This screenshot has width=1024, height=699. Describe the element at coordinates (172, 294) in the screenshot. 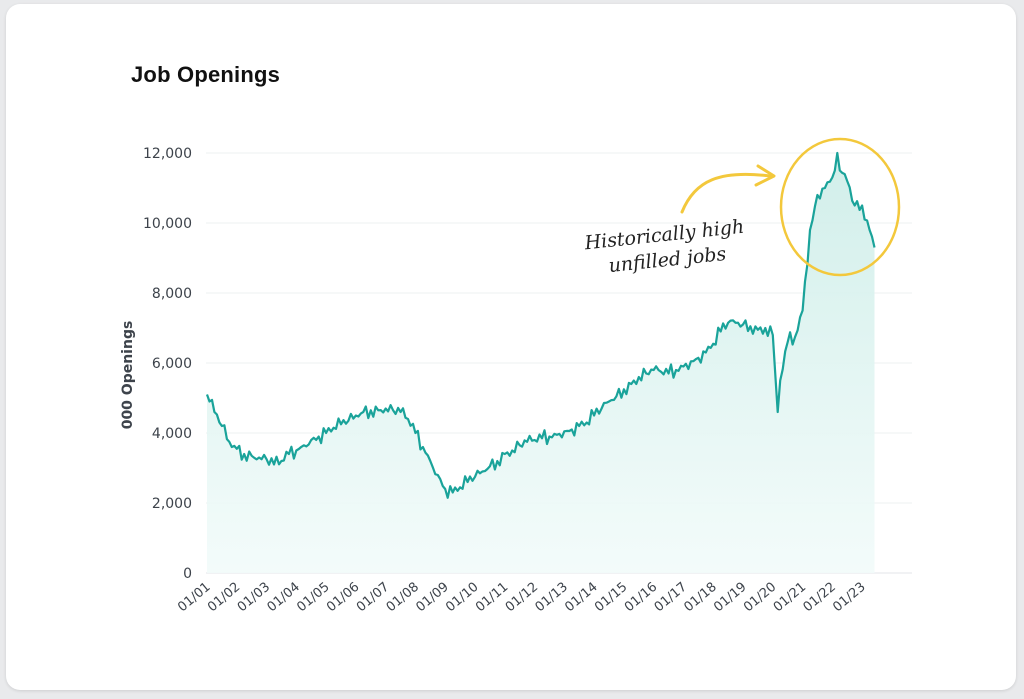

I see `y-tick-label: 8,000` at that location.